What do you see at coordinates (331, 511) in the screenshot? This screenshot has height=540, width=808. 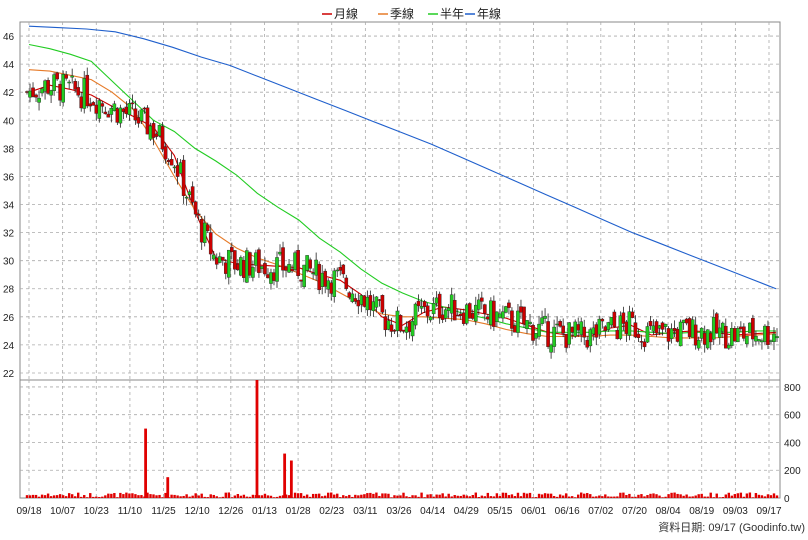 I see `date-tick-label: 02/23` at bounding box center [331, 511].